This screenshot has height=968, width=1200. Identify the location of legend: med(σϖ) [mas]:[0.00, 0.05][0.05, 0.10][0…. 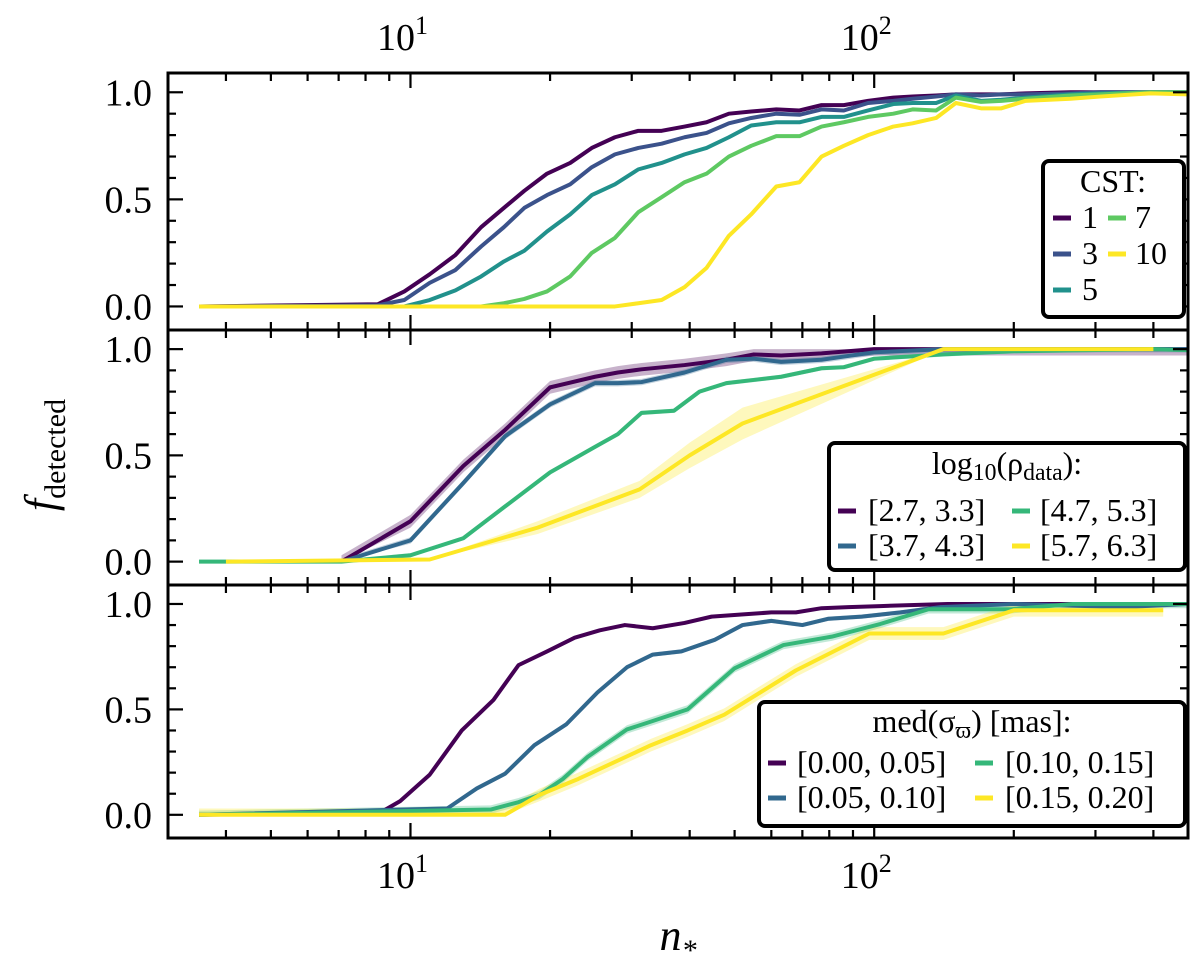
(972, 764).